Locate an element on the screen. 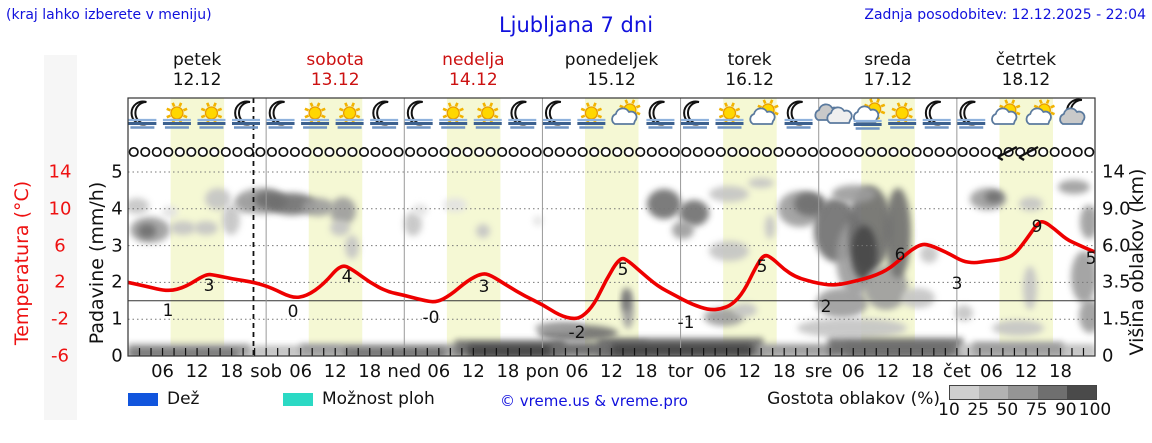  cloud-density-legend-label: Gostota oblakov (%) is located at coordinates (853, 399).